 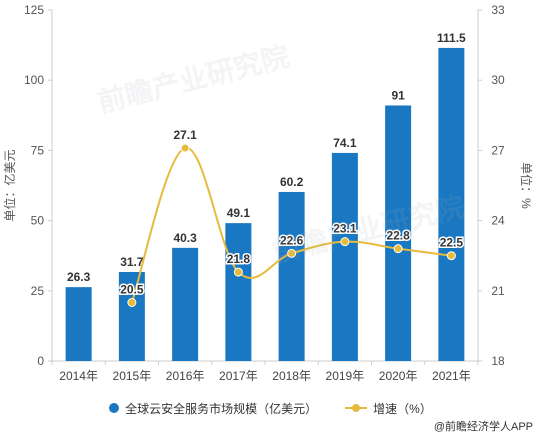 What do you see at coordinates (239, 213) in the screenshot?
I see `bar-value-label: 49.1` at bounding box center [239, 213].